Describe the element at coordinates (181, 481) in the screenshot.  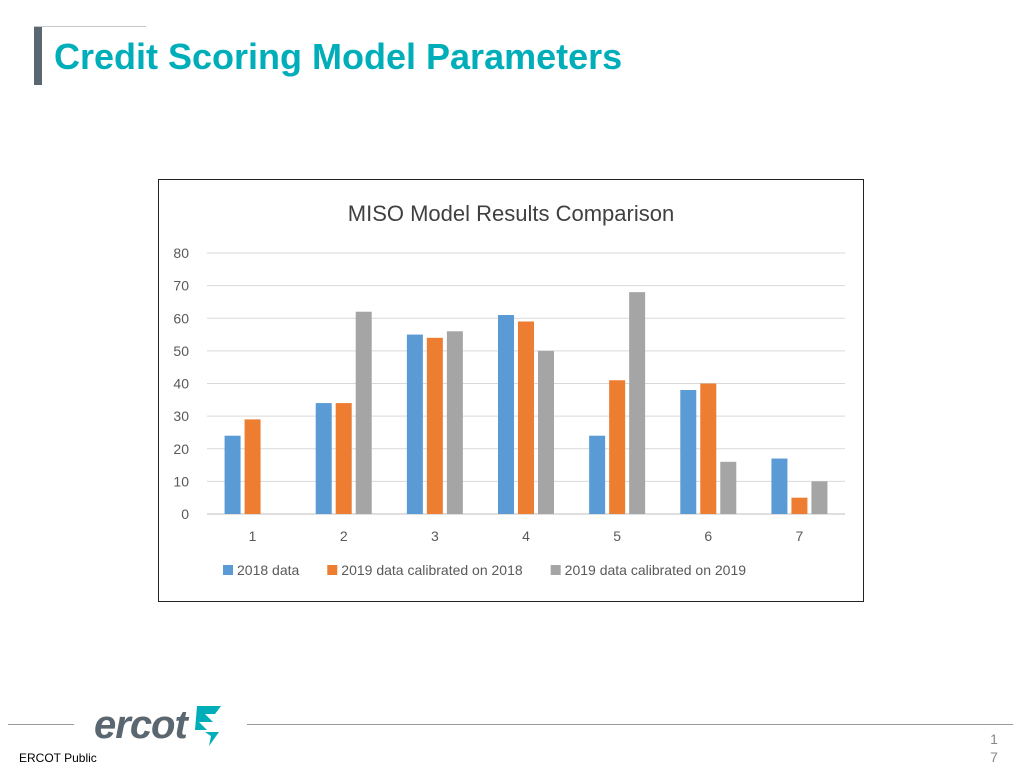
I see `y-tick-label: 10` at that location.